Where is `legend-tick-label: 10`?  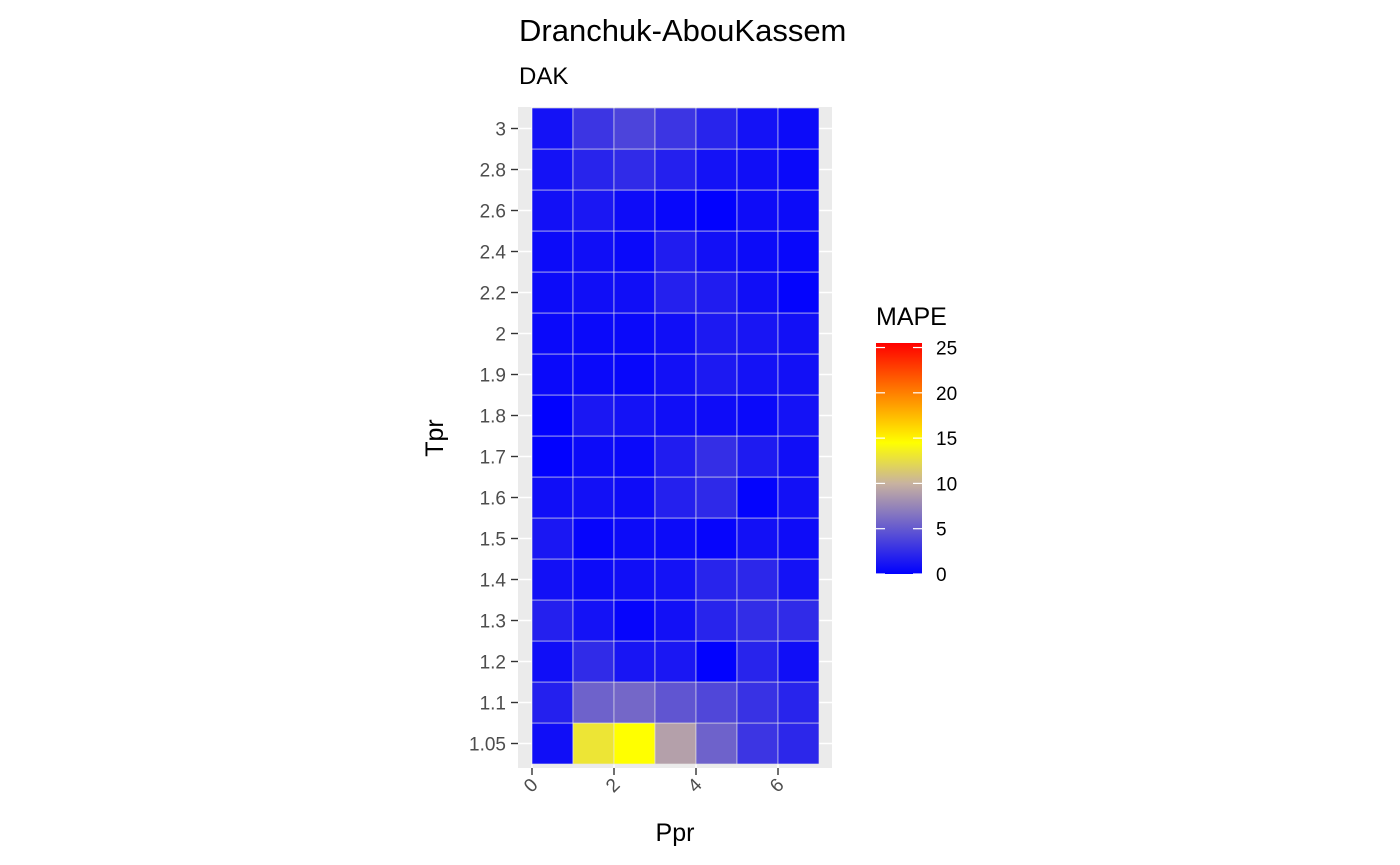
legend-tick-label: 10 is located at coordinates (946, 484).